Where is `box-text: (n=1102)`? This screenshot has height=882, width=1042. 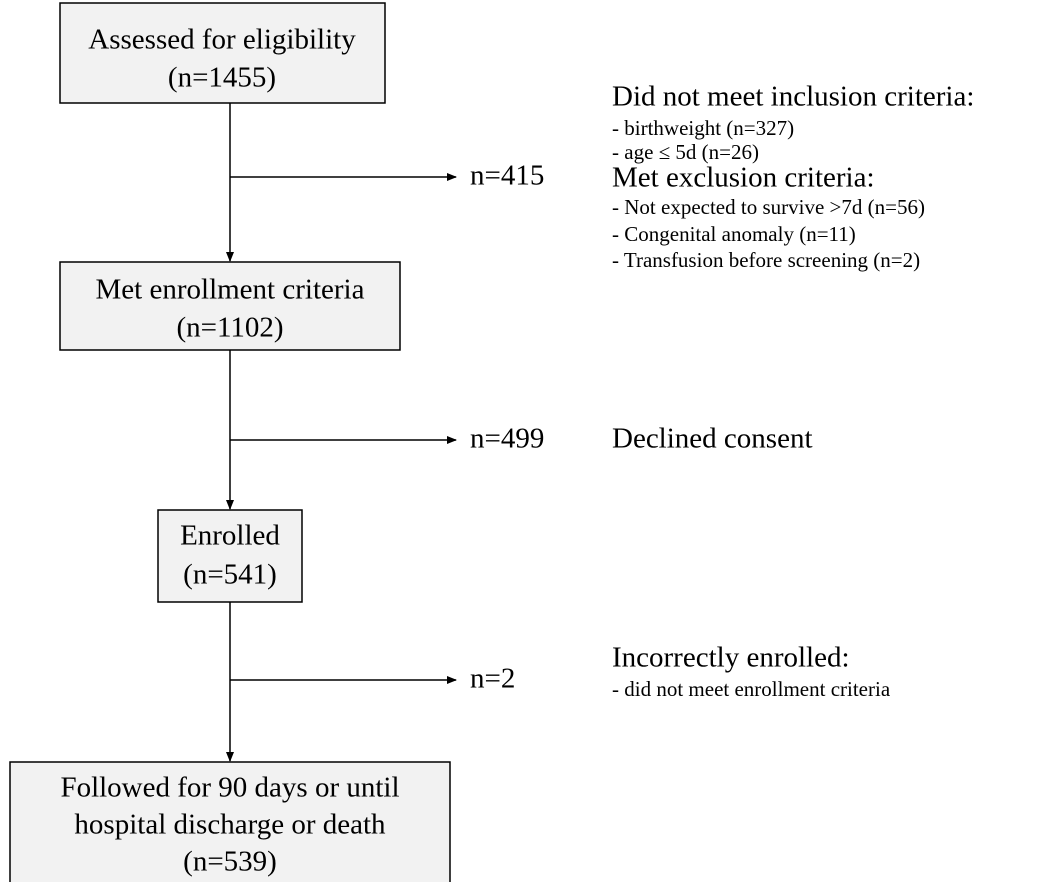
box-text: (n=1102) is located at coordinates (229, 328).